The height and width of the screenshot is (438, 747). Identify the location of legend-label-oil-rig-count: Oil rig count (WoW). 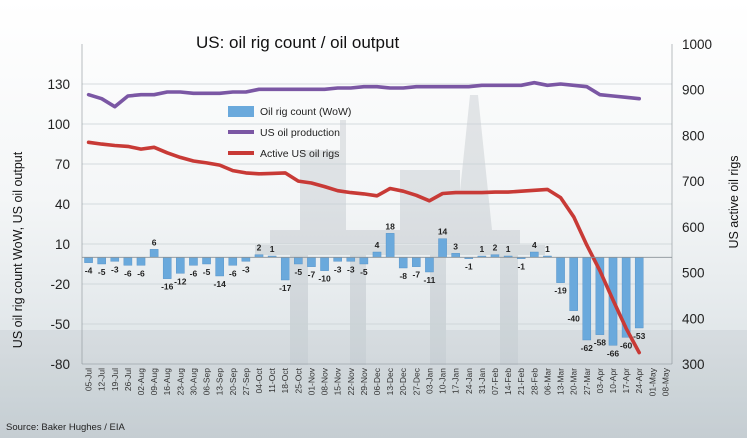
(305, 112).